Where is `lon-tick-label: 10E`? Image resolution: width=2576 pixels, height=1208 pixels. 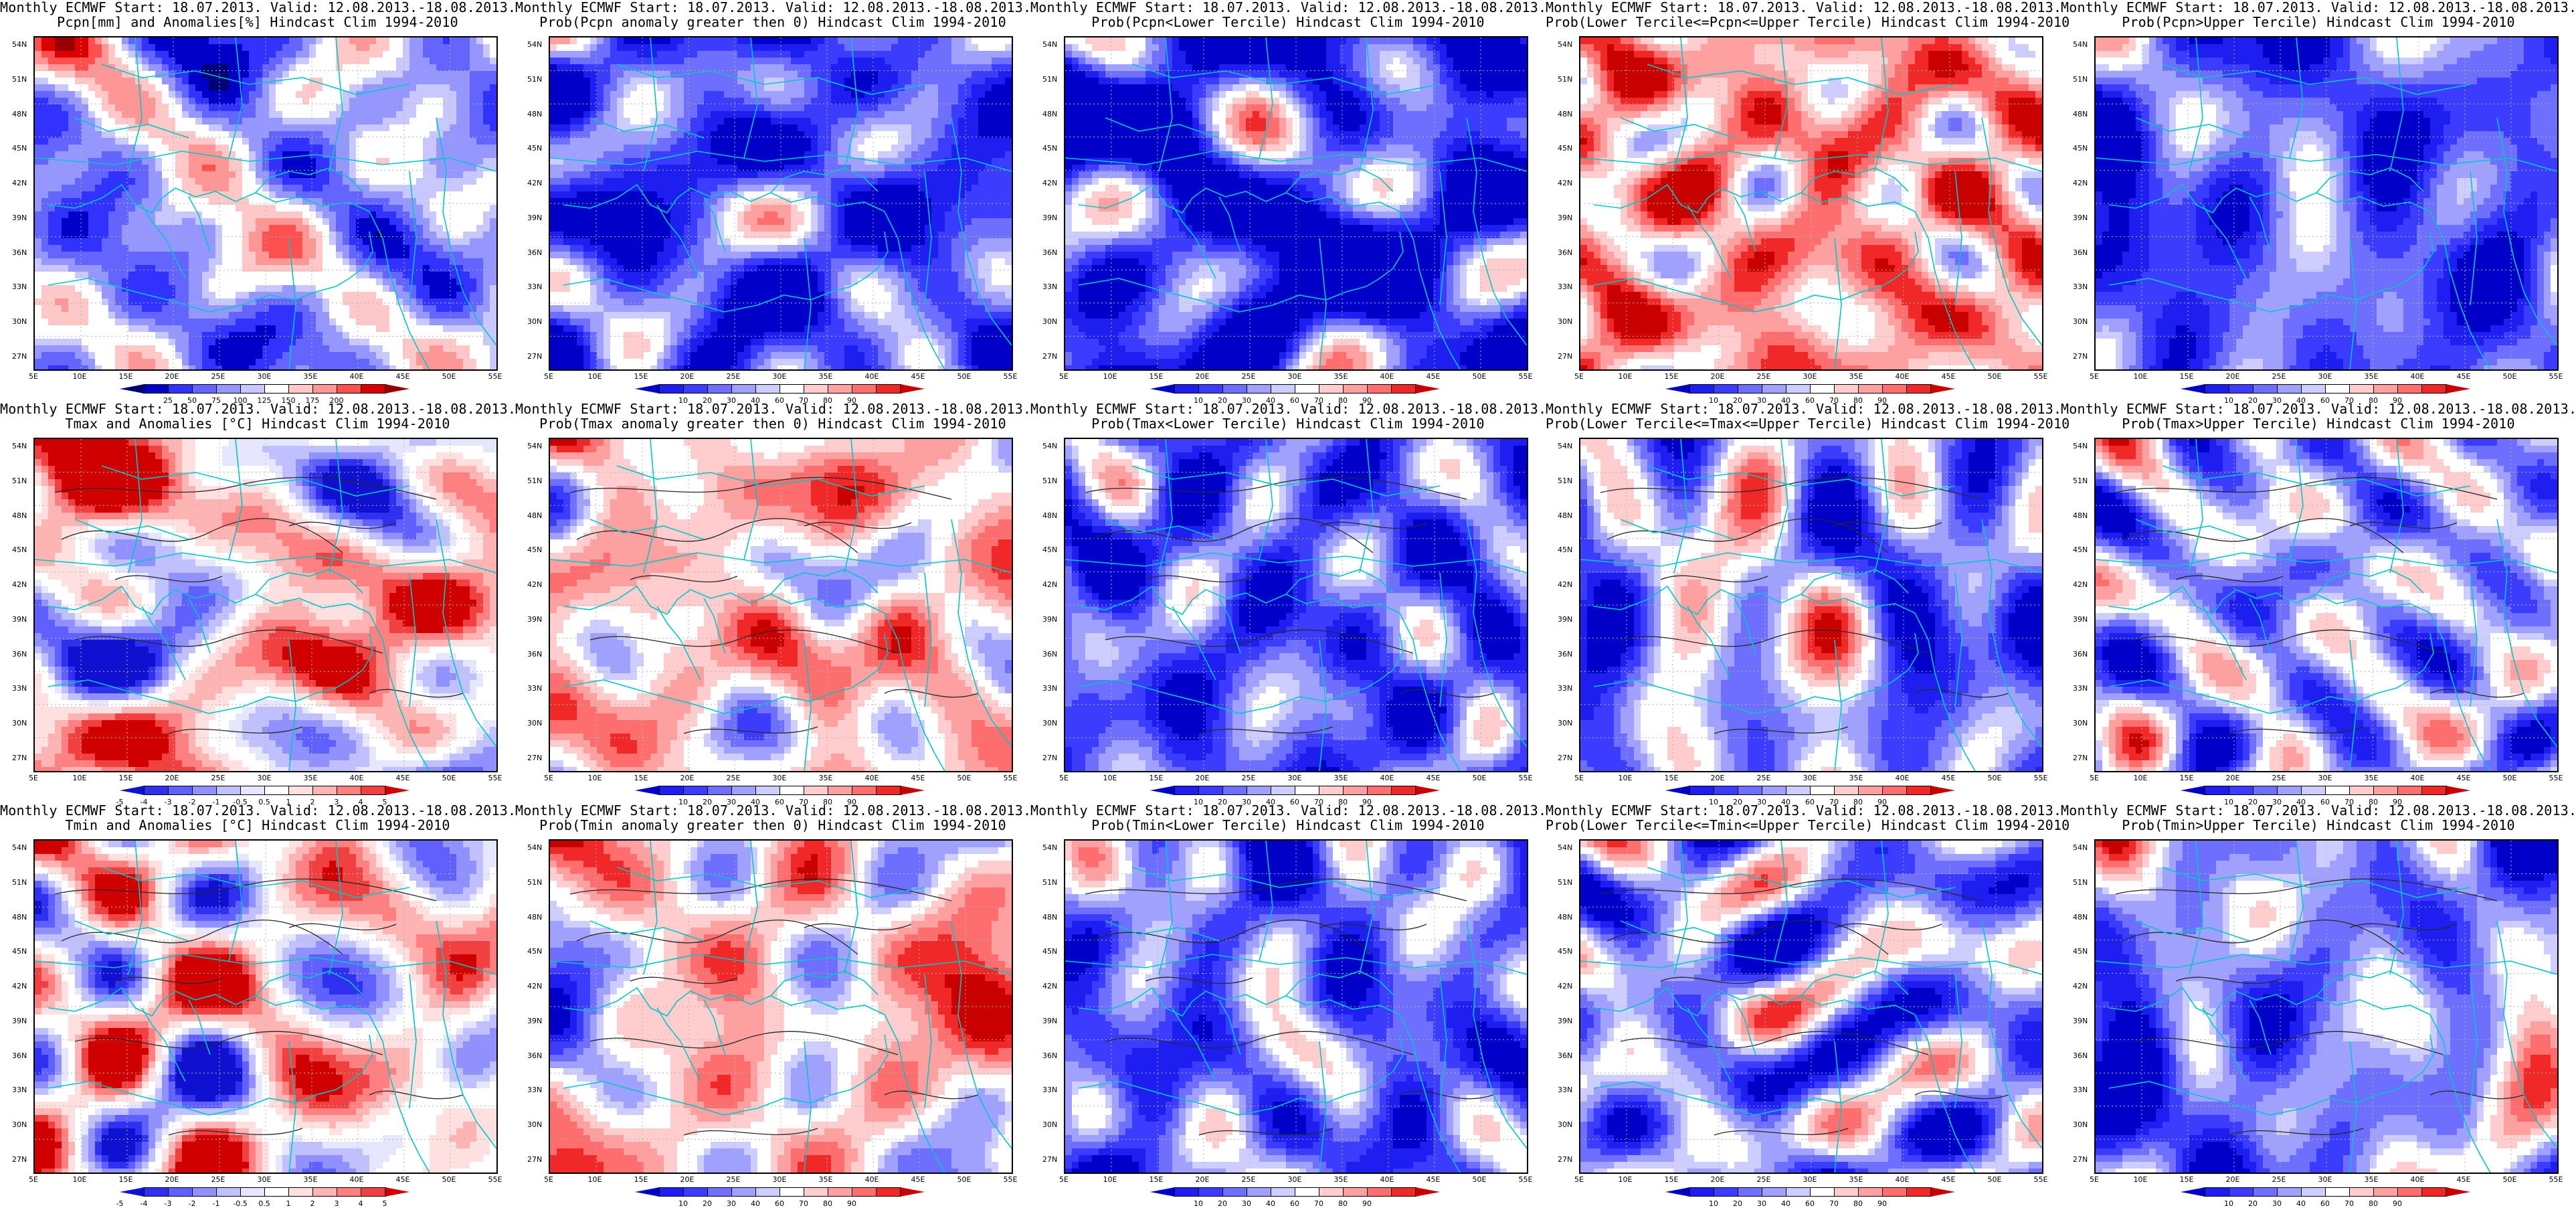
lon-tick-label: 10E is located at coordinates (595, 1179).